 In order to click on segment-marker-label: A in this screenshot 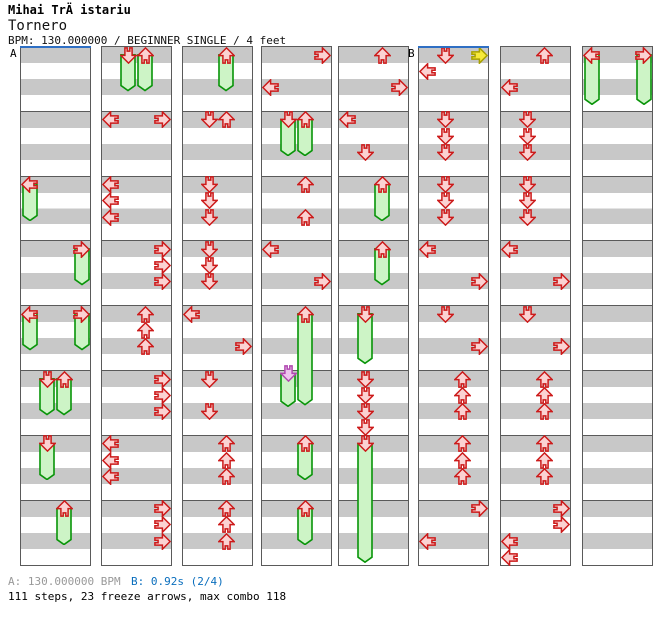, I will do `click(13, 53)`.